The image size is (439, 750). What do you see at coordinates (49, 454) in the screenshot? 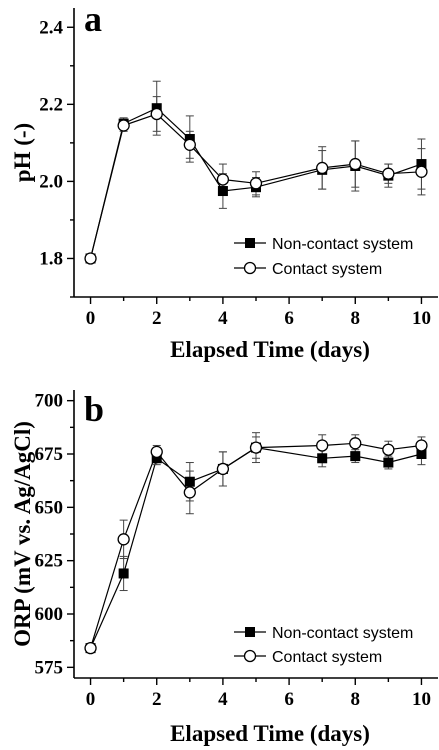
I see `y-tick-label: 675` at bounding box center [49, 454].